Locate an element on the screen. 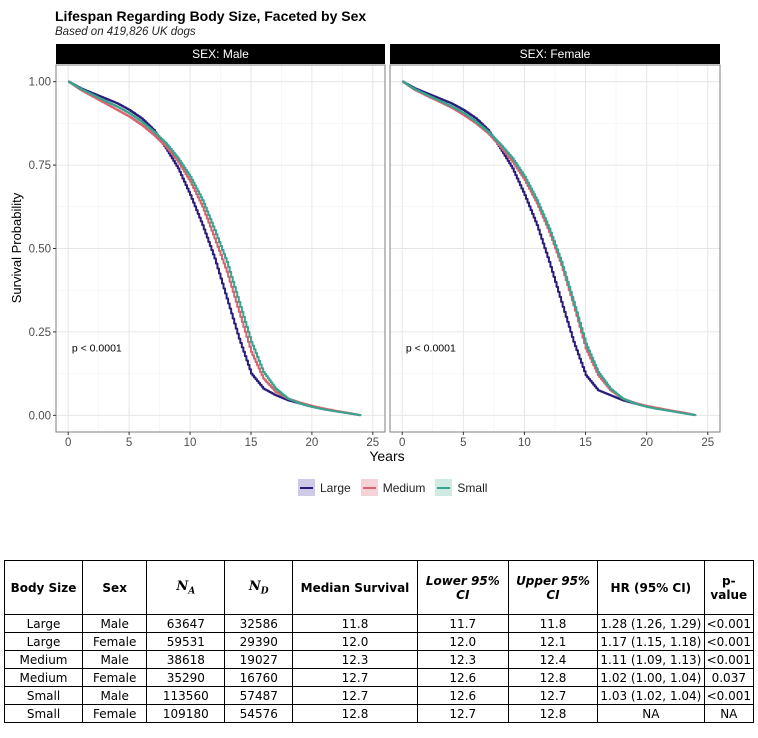 This screenshot has width=758, height=738. legend-key-large is located at coordinates (306, 487).